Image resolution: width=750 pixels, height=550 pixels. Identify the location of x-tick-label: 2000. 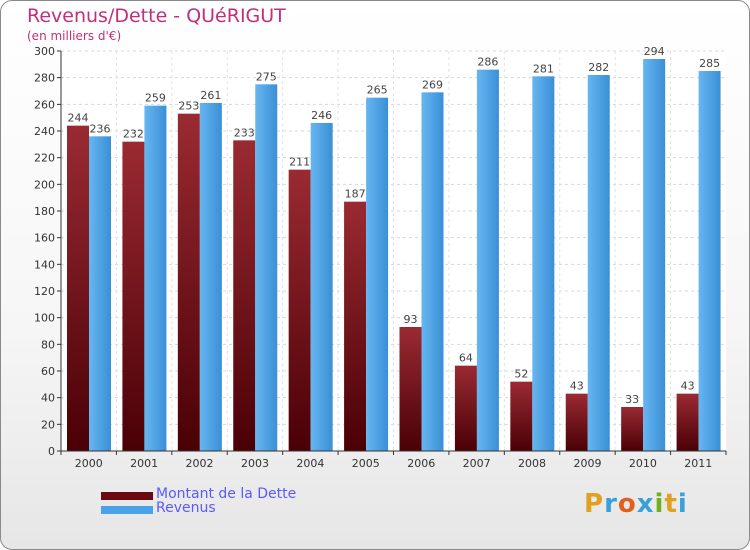
(89, 463).